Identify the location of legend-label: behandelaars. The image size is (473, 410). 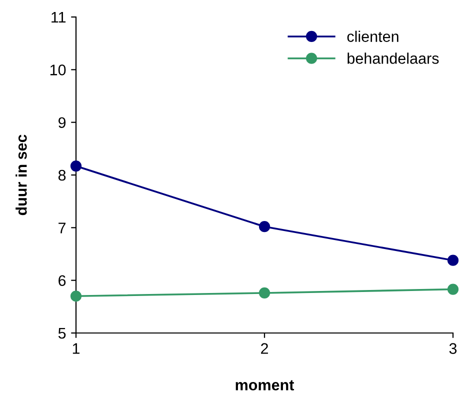
(393, 58).